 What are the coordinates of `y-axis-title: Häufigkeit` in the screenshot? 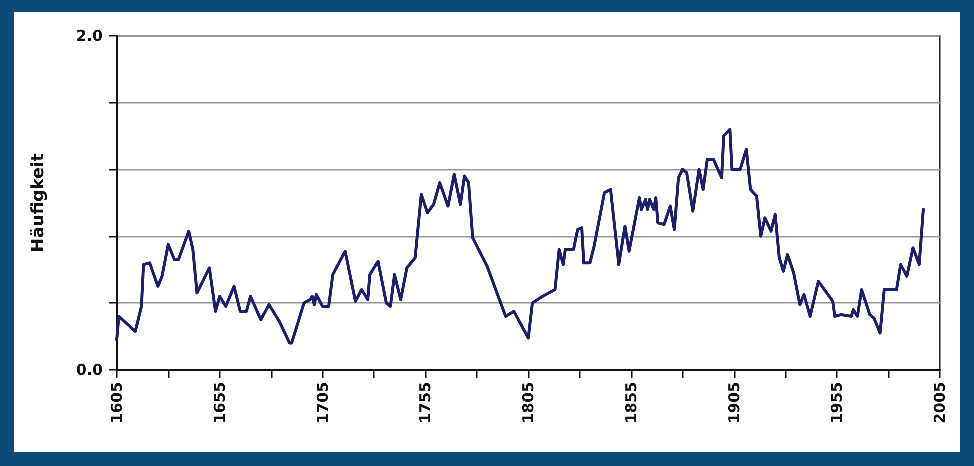 It's located at (38, 203).